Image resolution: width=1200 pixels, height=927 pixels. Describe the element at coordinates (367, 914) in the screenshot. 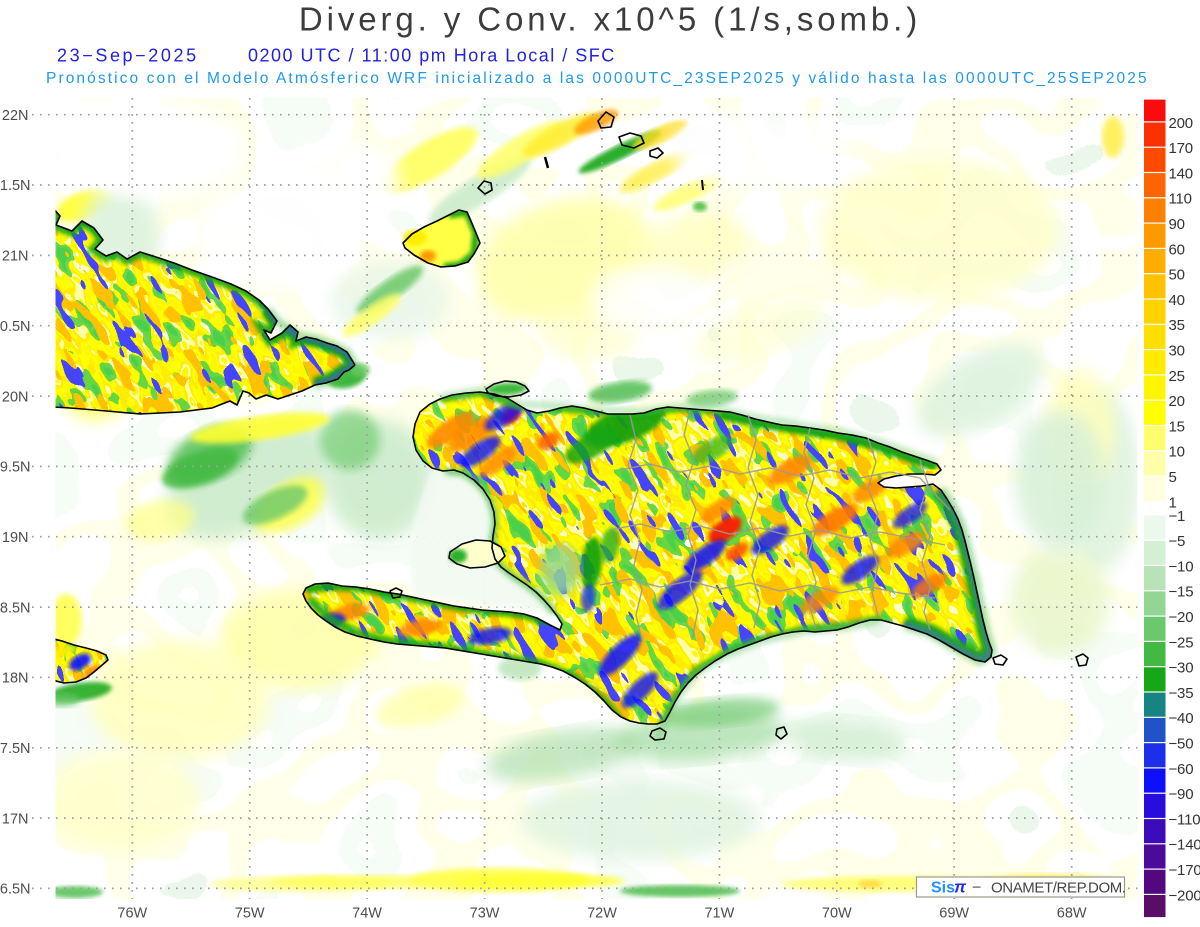

I see `svg-text: 74W` at that location.